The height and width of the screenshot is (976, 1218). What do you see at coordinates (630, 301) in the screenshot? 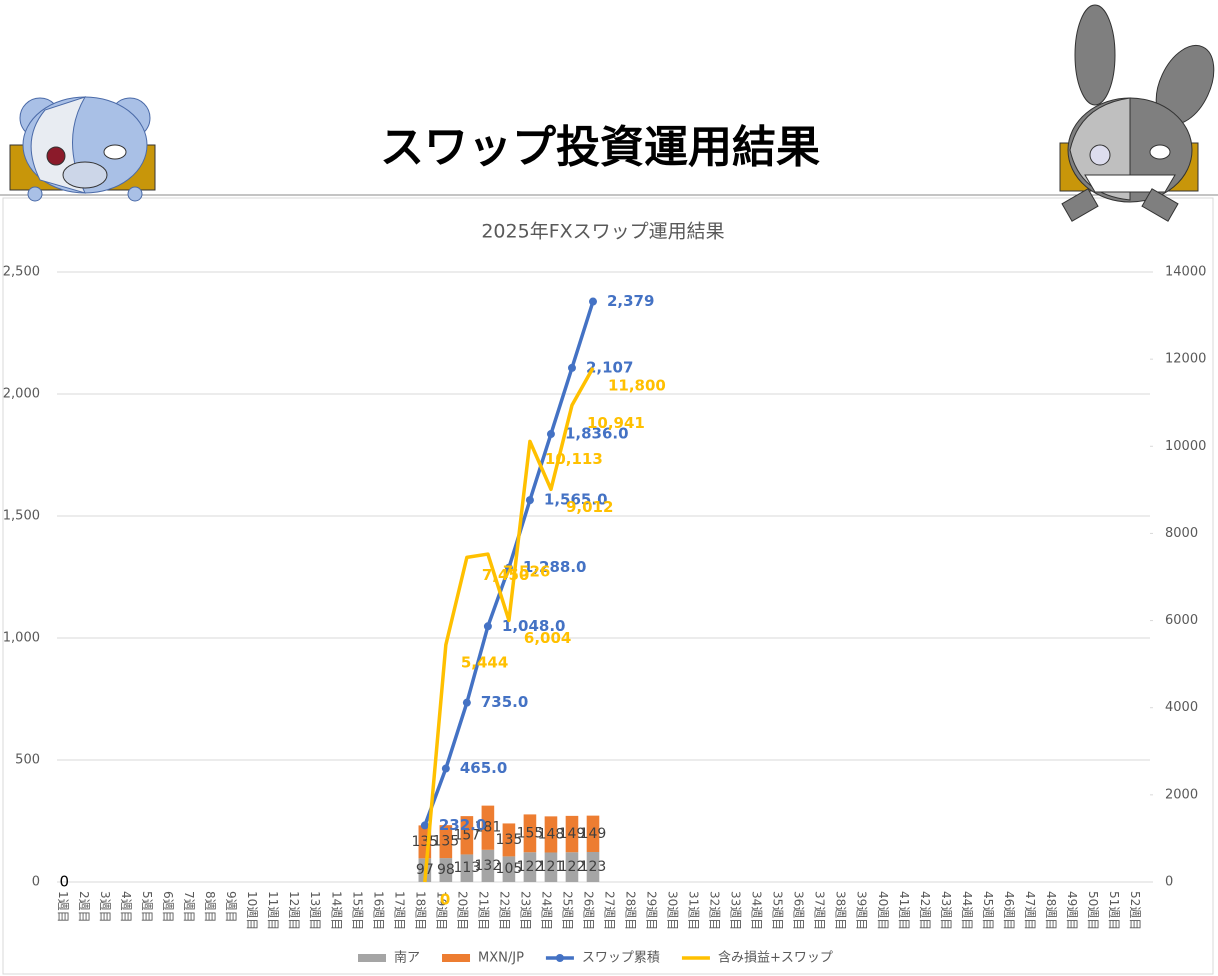
I see `data-label: 2,379` at bounding box center [630, 301].